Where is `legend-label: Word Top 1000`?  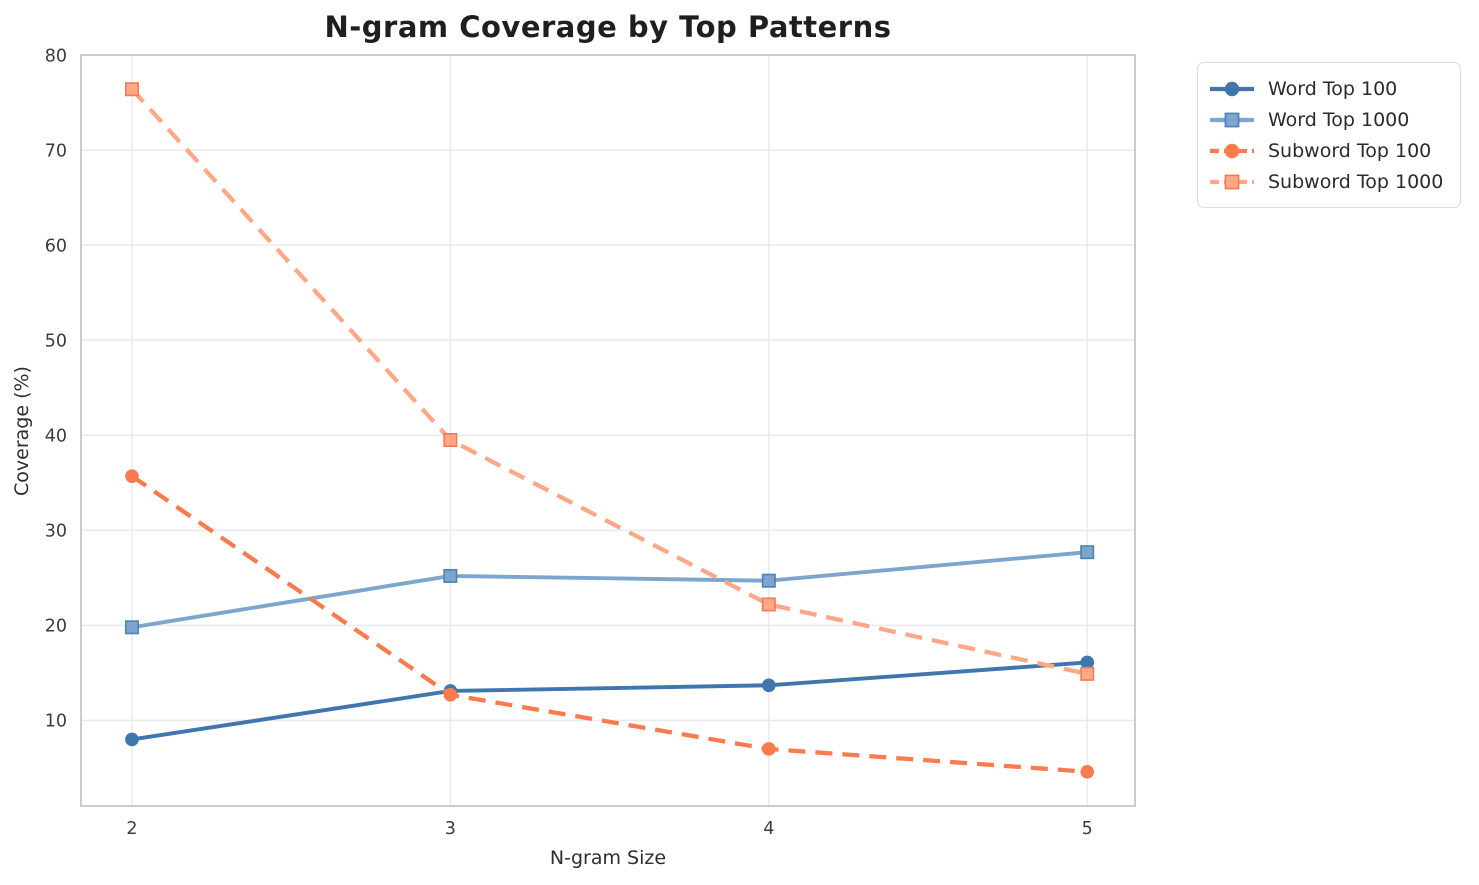 legend-label: Word Top 1000 is located at coordinates (1339, 119).